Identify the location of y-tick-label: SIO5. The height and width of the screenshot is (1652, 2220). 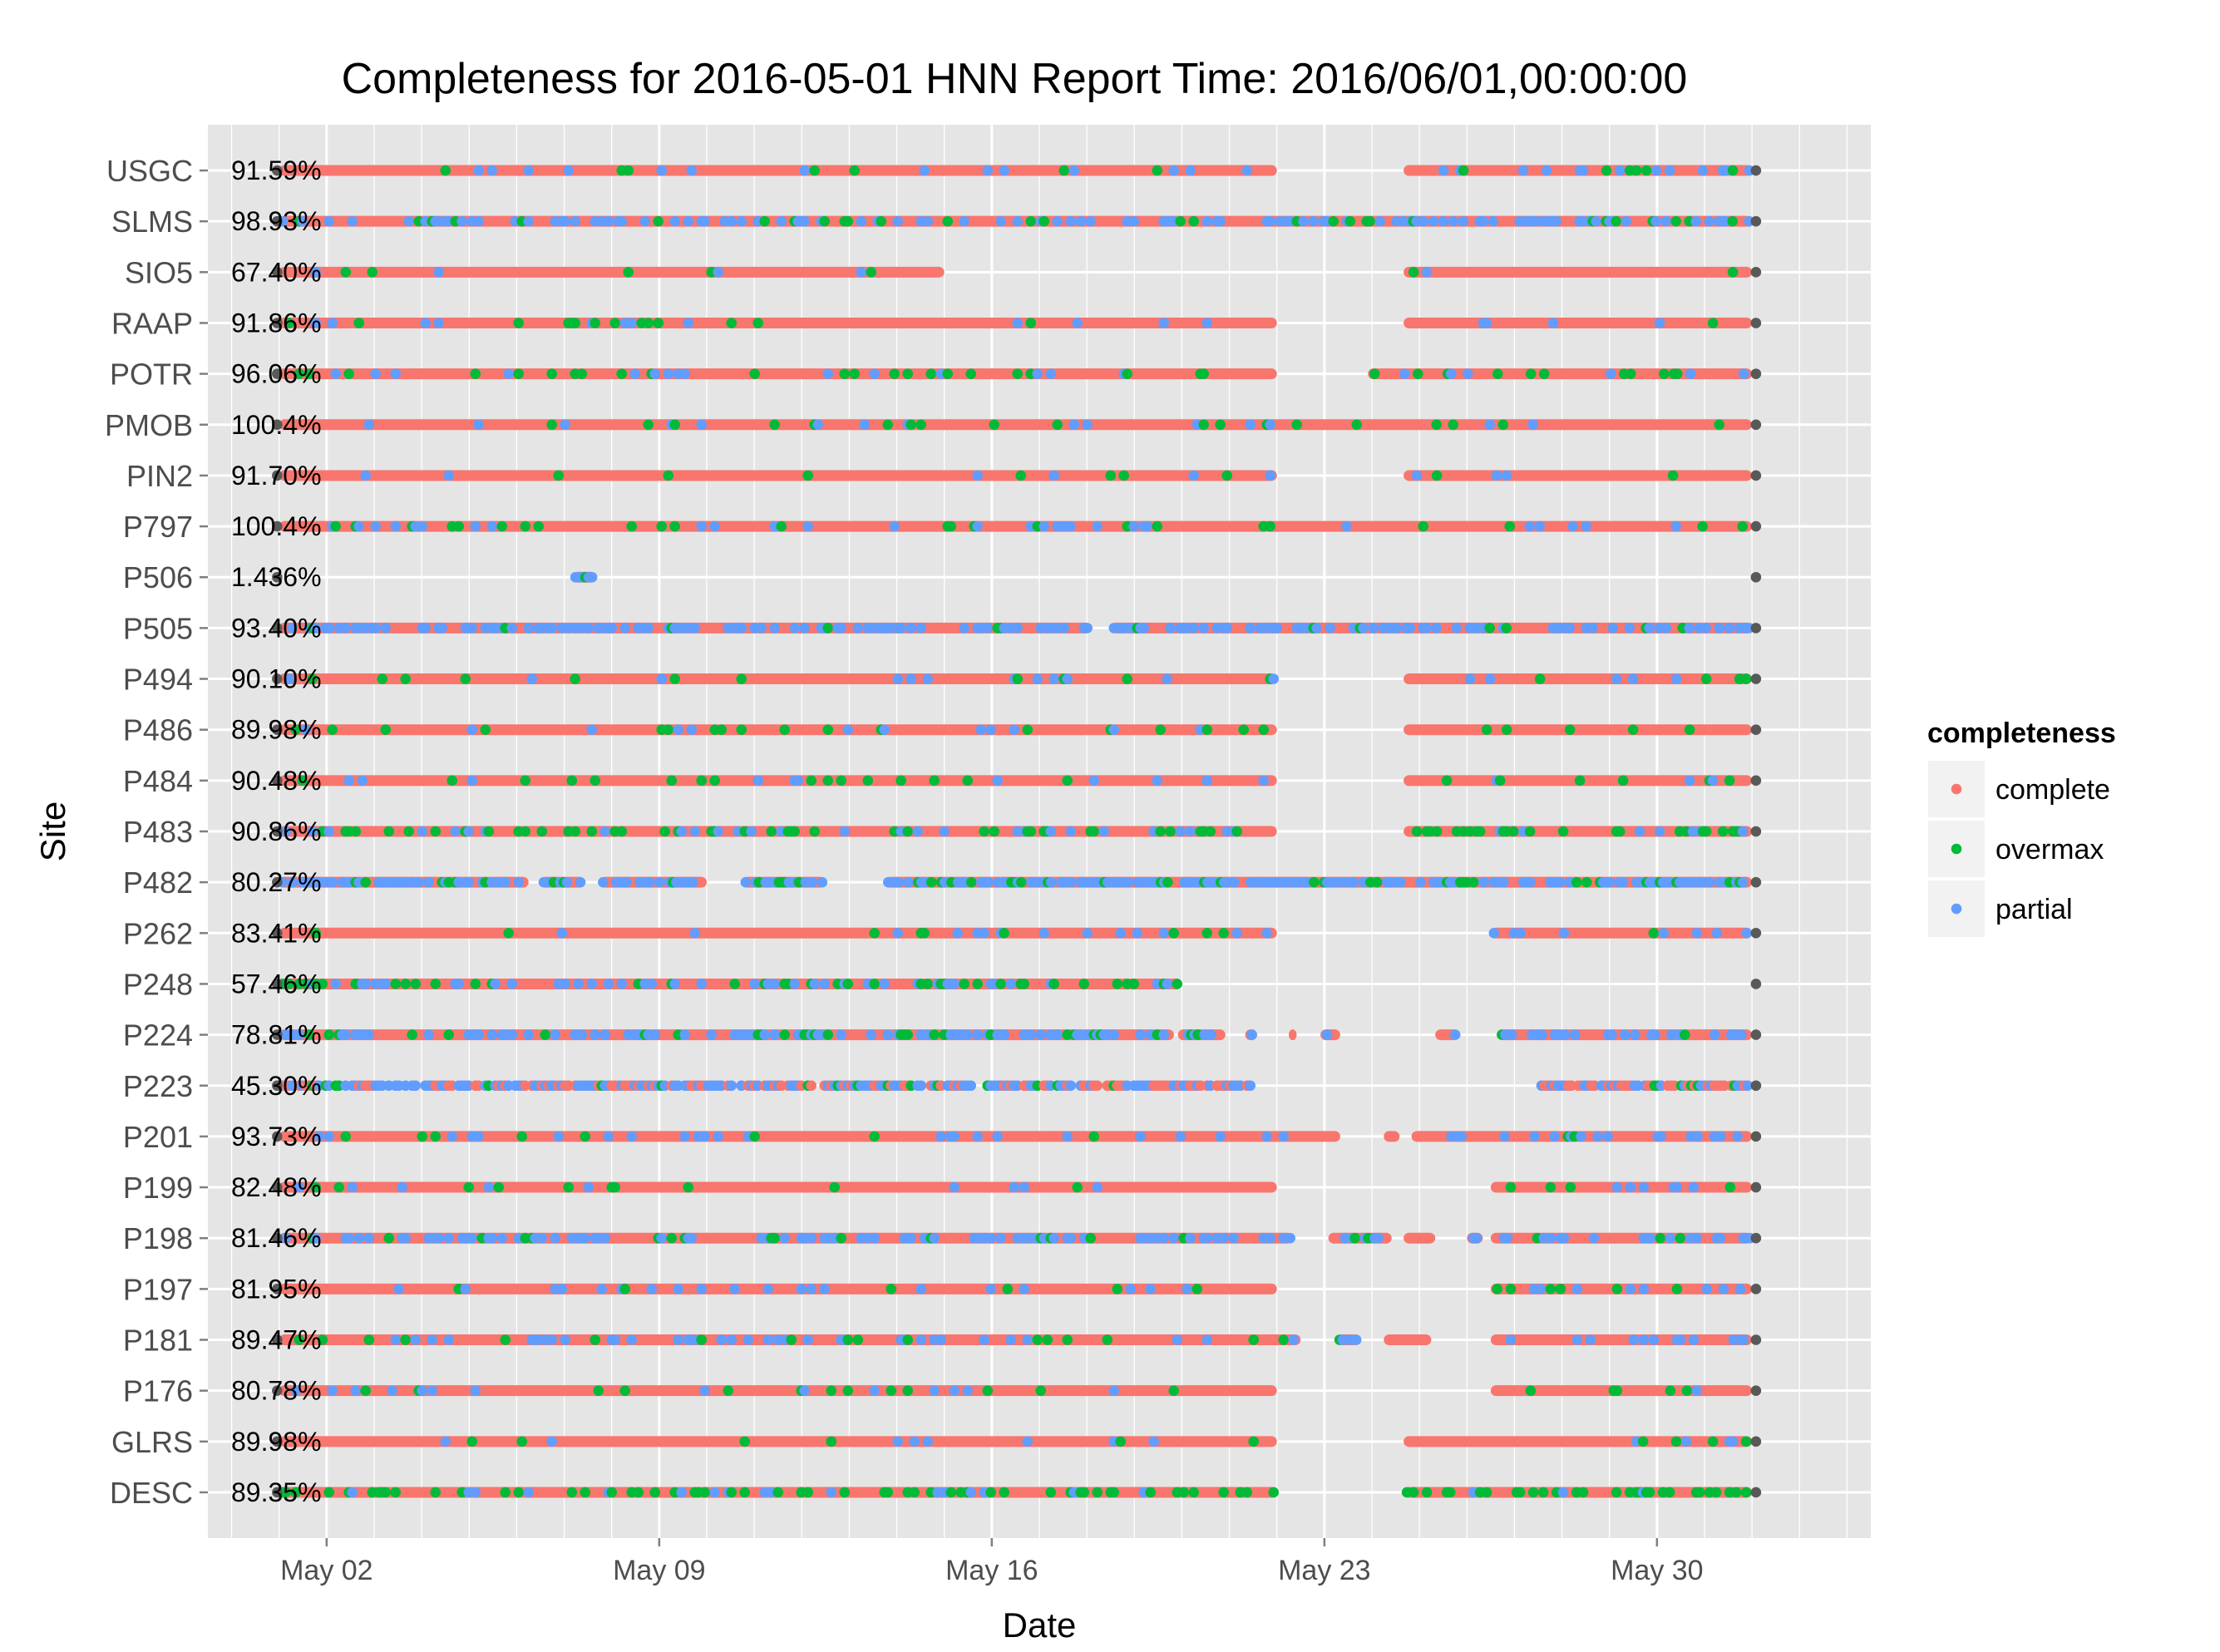
(159, 272).